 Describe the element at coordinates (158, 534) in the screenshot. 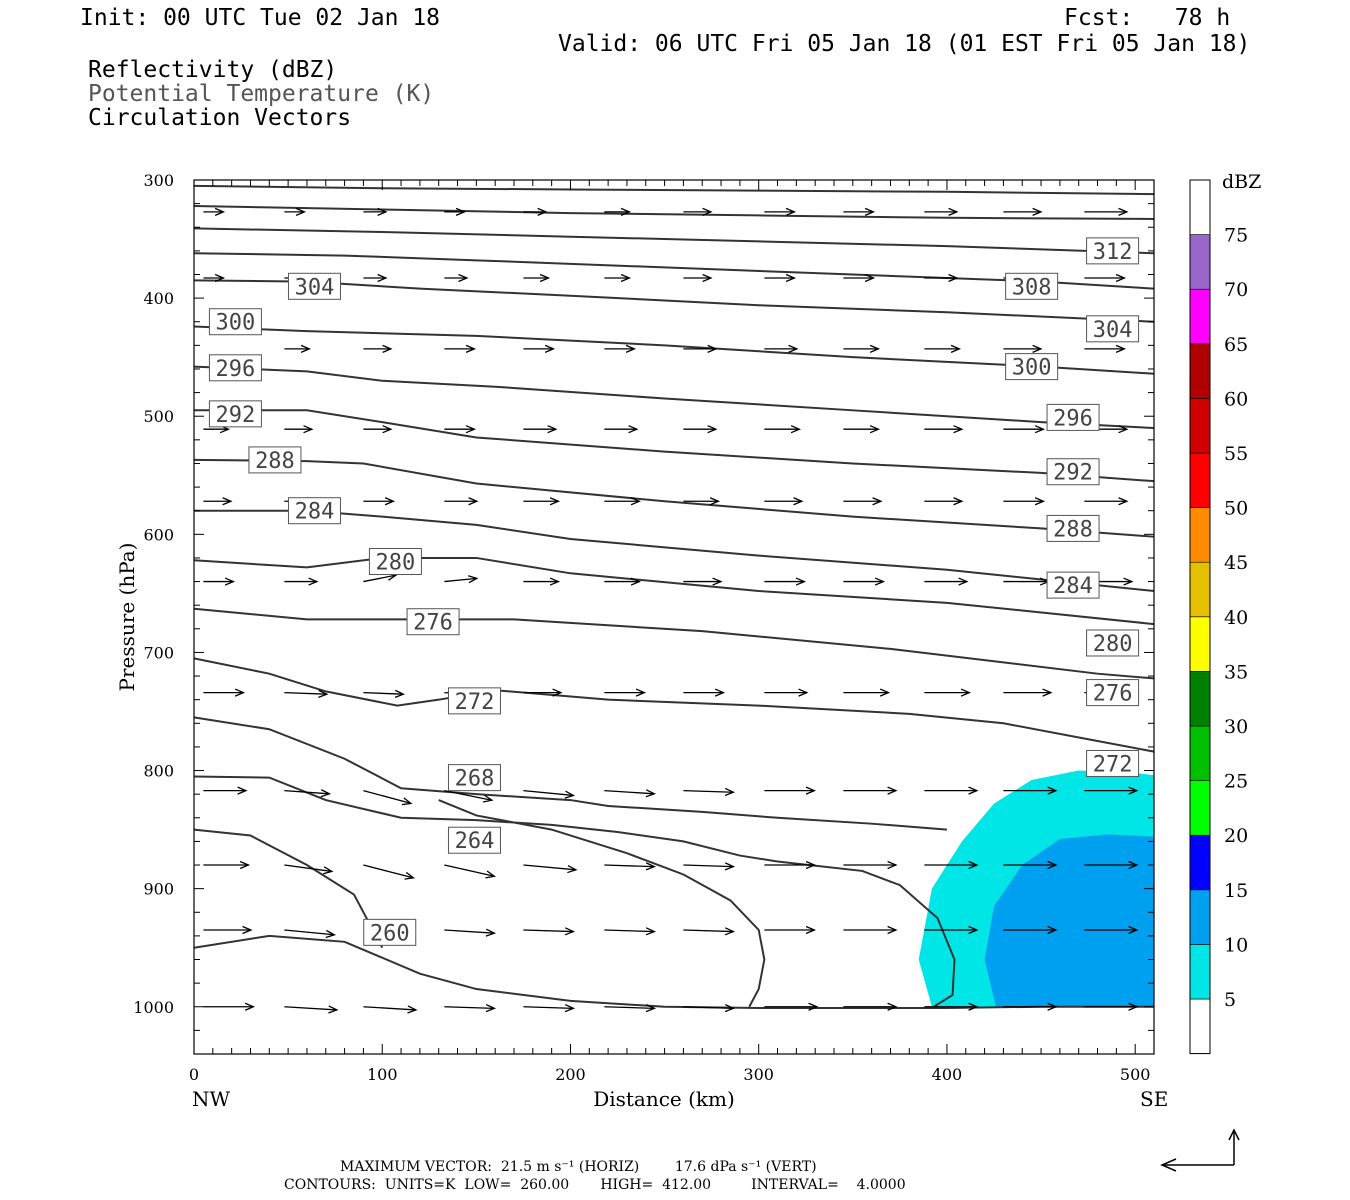

I see `y-tick-label: 600` at that location.